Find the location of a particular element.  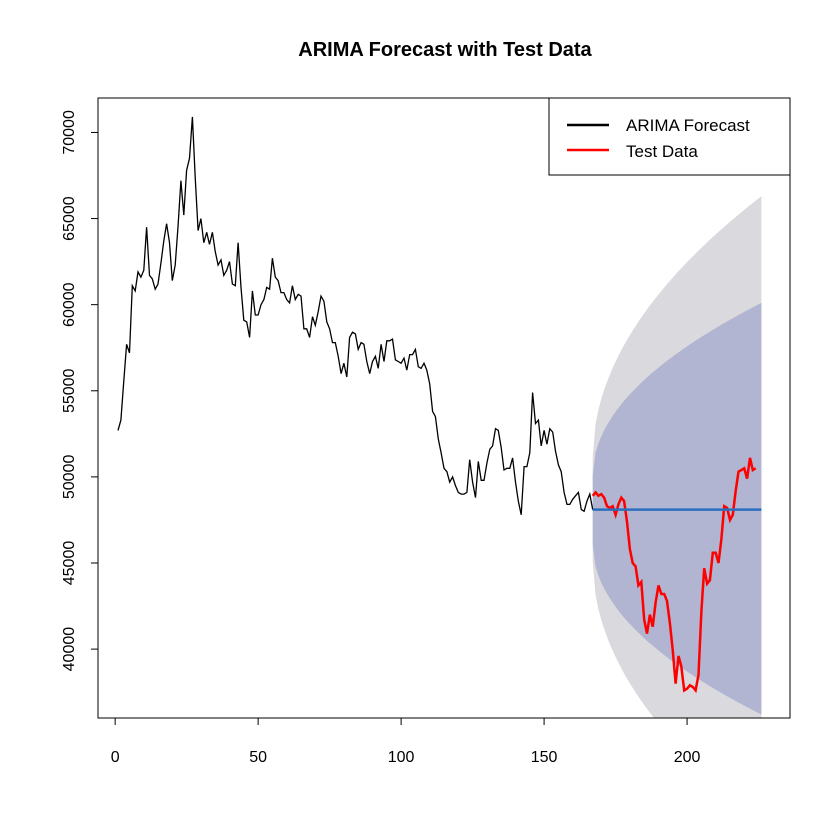

y-tick-label: 45000 is located at coordinates (69, 563).